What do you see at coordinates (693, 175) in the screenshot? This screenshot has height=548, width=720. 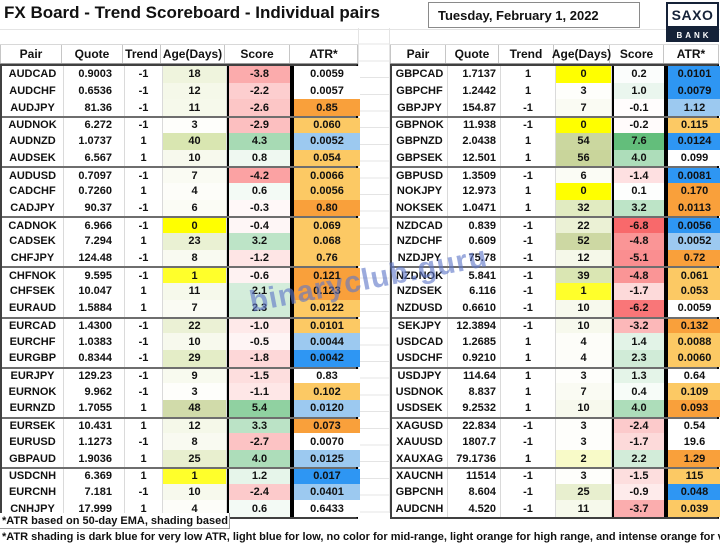 I see `atr-cell: 0.0081` at bounding box center [693, 175].